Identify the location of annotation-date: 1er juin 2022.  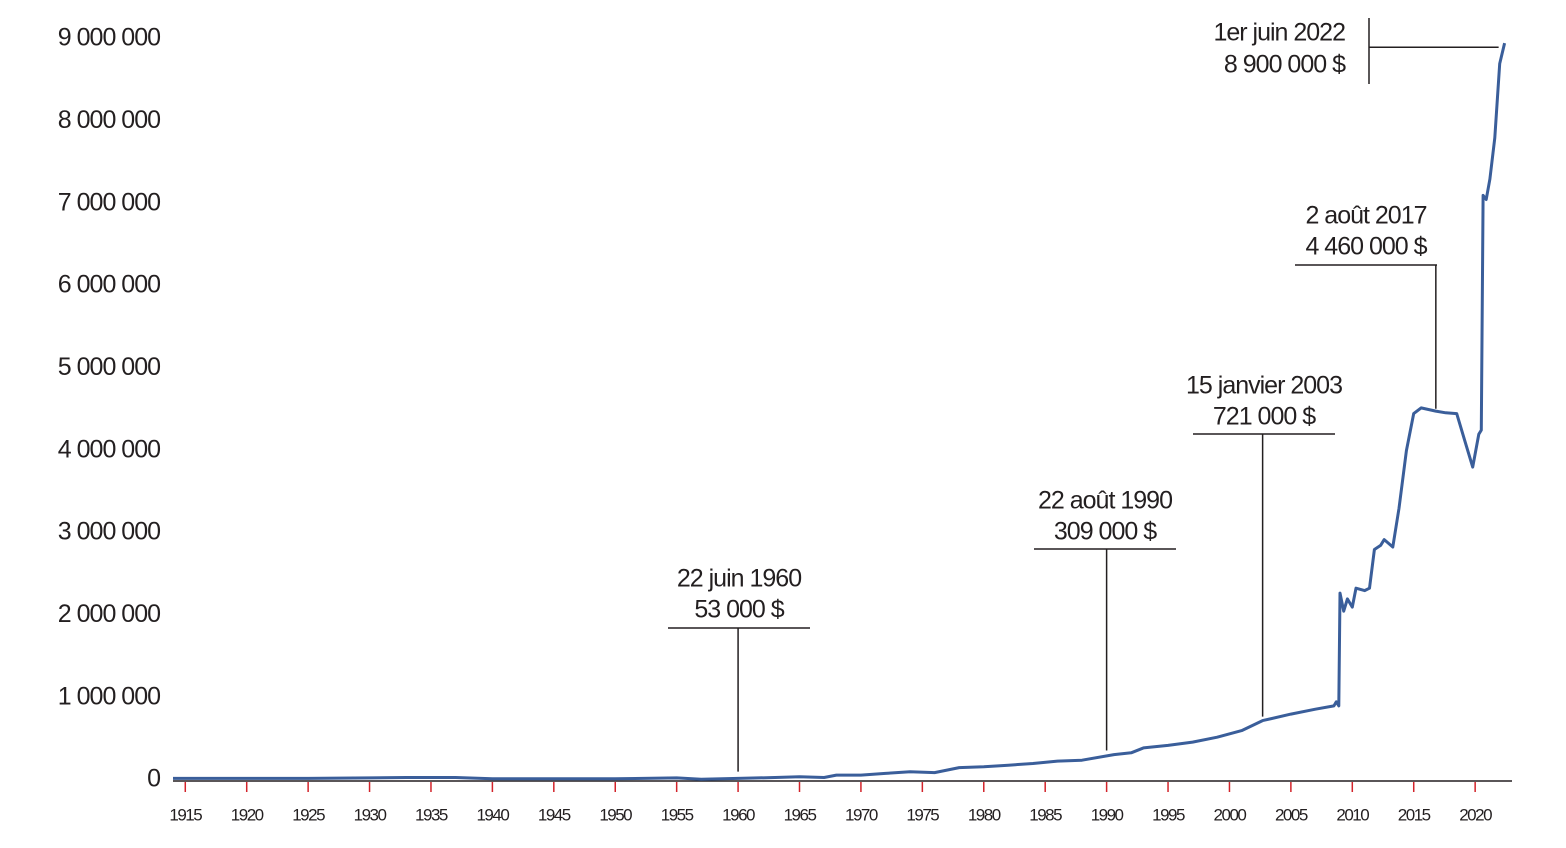
(1279, 33).